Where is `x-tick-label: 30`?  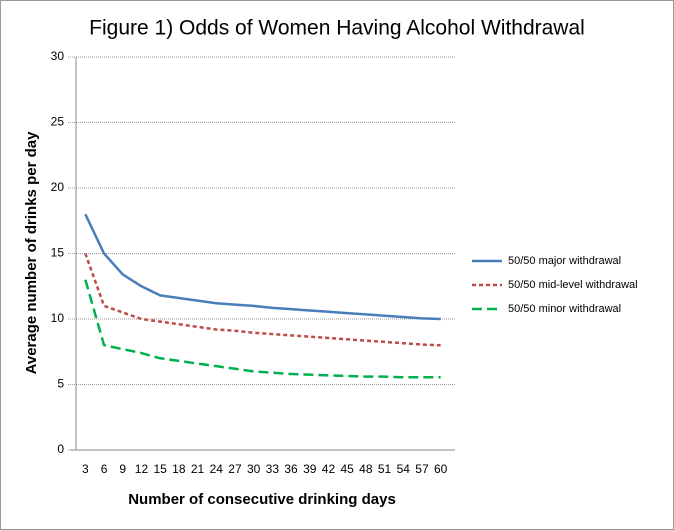
x-tick-label: 30 is located at coordinates (254, 469).